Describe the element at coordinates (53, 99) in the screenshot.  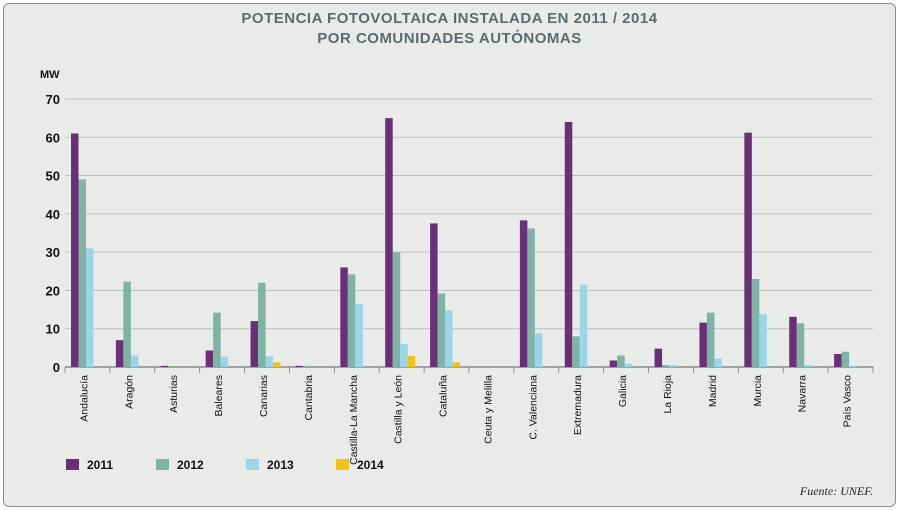
I see `y-tick-label: 70` at that location.